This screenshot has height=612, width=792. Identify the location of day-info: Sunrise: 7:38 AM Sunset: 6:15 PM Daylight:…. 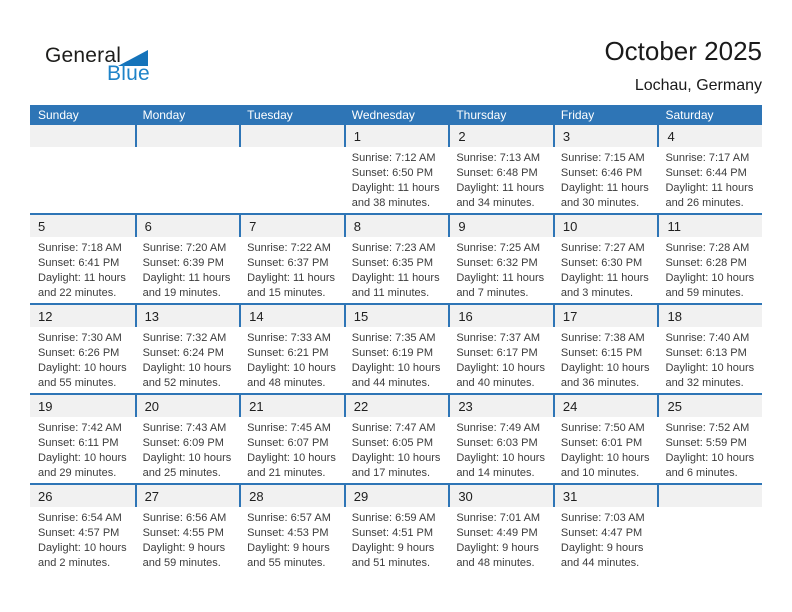
(605, 359).